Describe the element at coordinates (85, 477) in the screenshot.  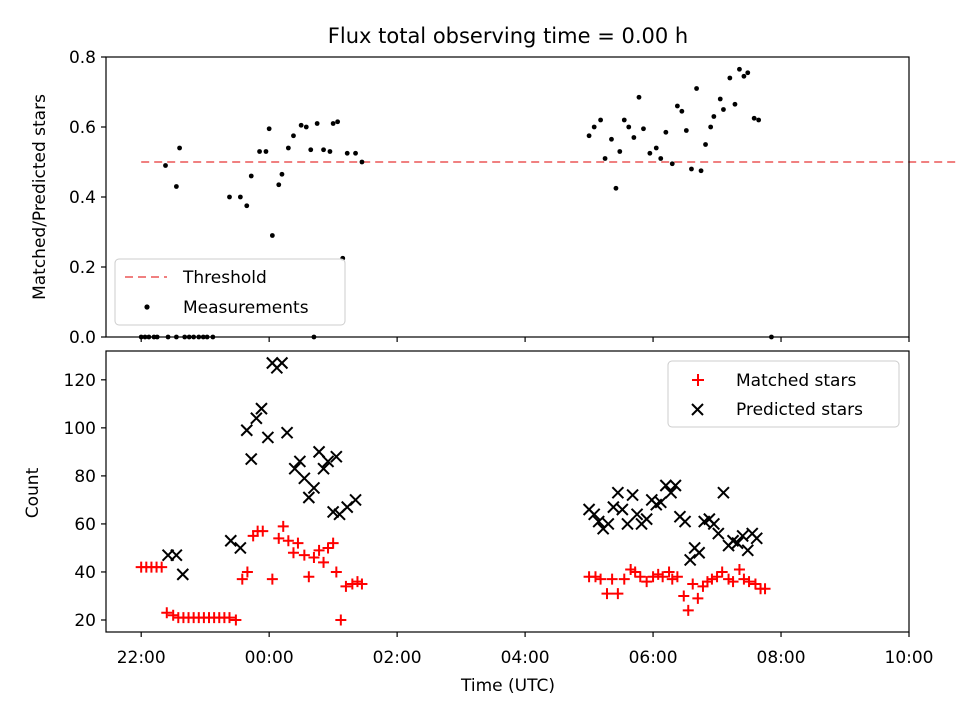
I see `ytick-label: 80` at that location.